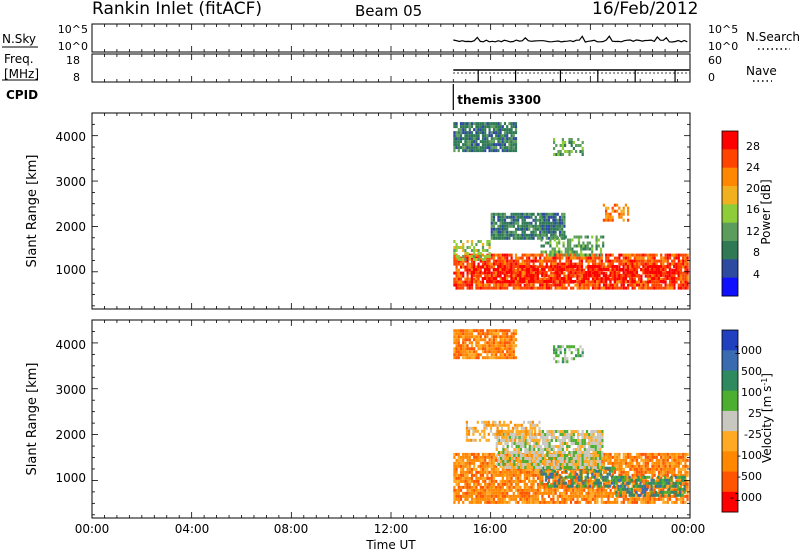 The height and width of the screenshot is (554, 800). Describe the element at coordinates (388, 11) in the screenshot. I see `beam-title: Beam 05` at that location.